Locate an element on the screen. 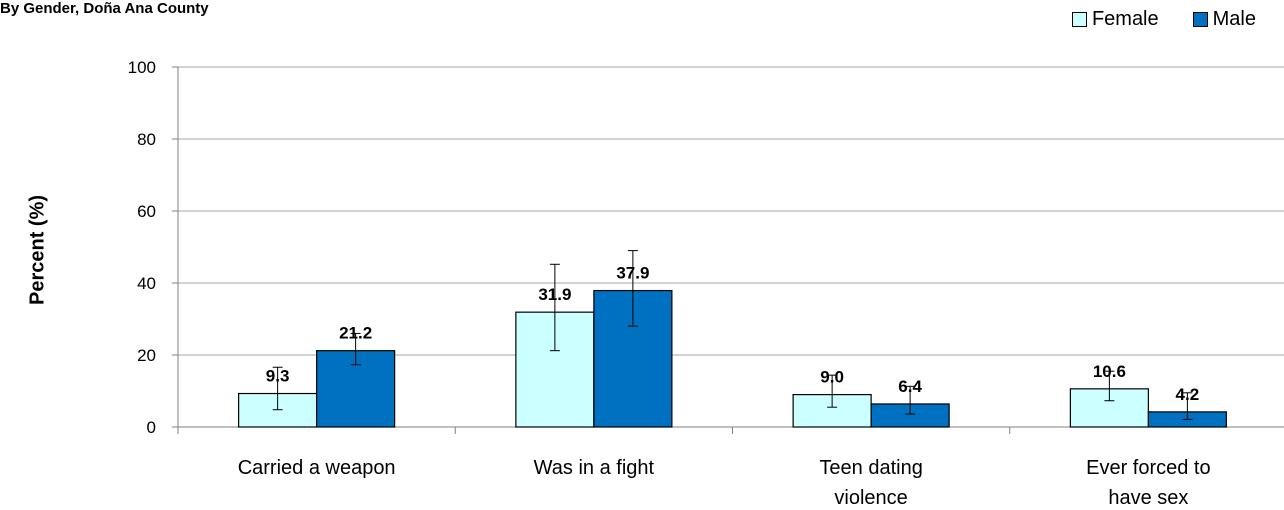  legend-label-male: Male is located at coordinates (1234, 19).